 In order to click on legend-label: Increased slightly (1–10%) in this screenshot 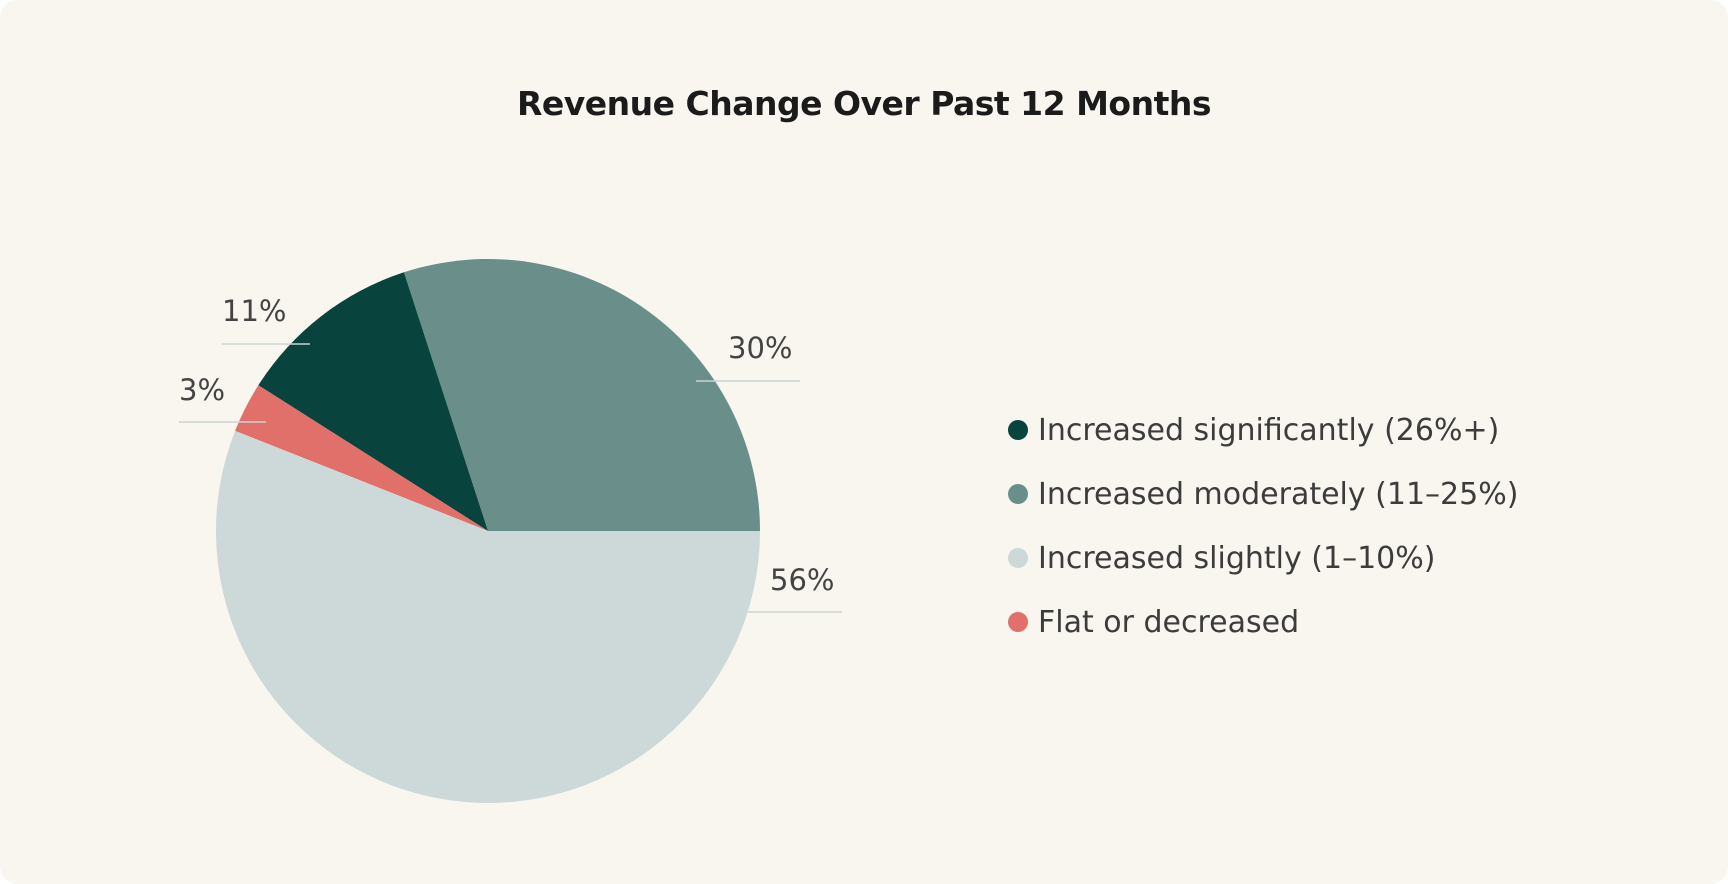, I will do `click(1237, 558)`.